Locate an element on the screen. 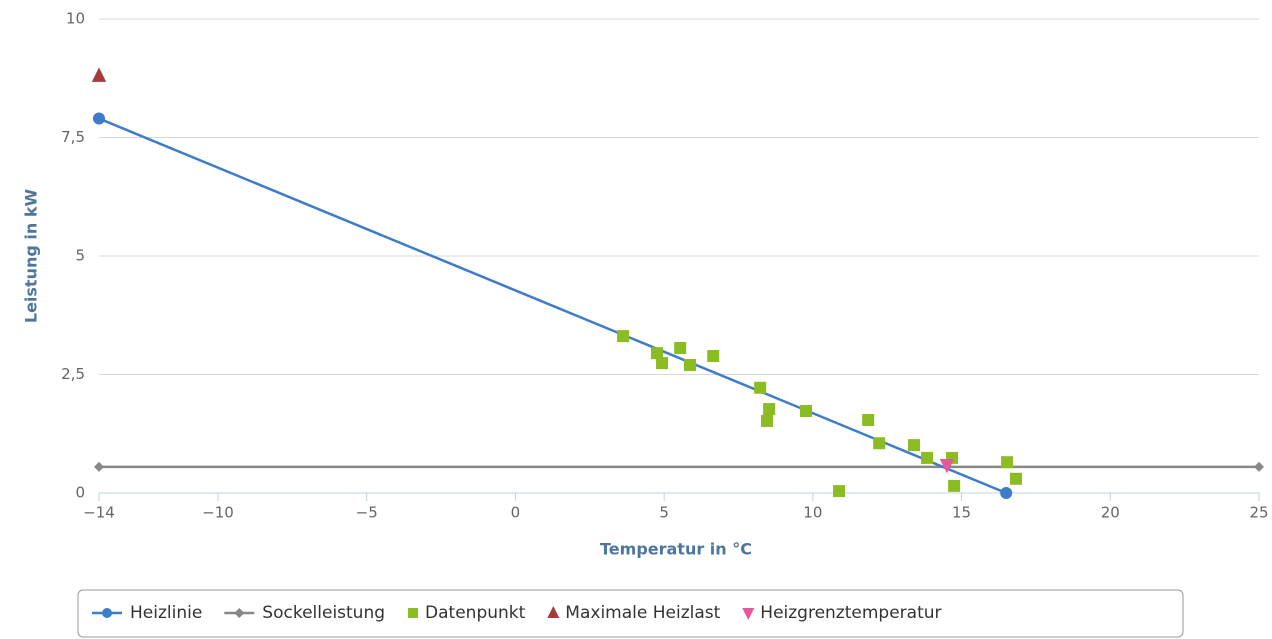 This screenshot has height=639, width=1272. x-axis-title: Temperatur in °C is located at coordinates (676, 549).